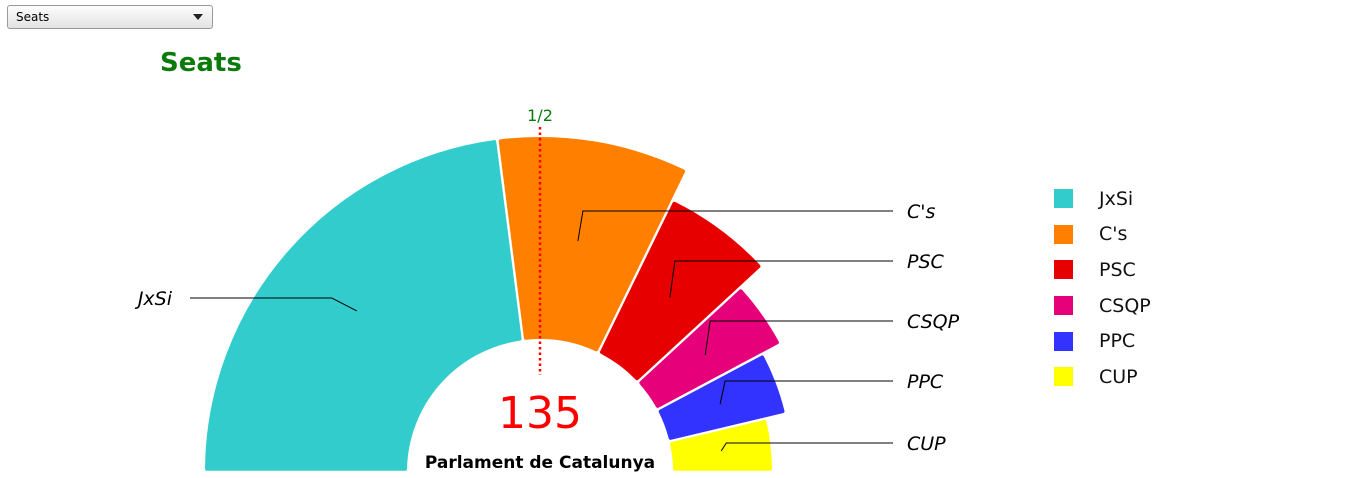 The width and height of the screenshot is (1363, 478). What do you see at coordinates (540, 413) in the screenshot?
I see `total-seats: 135` at bounding box center [540, 413].